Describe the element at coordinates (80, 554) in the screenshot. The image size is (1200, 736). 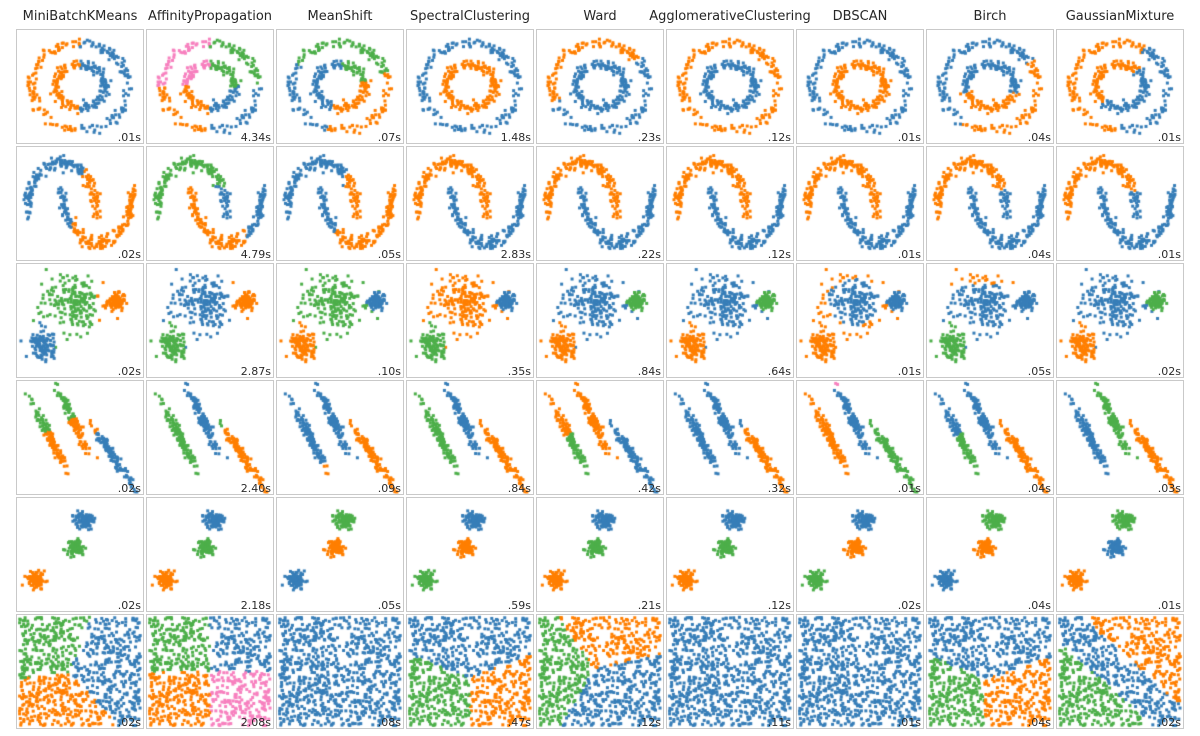
I see `plot-cell-r4c0: .02s` at that location.